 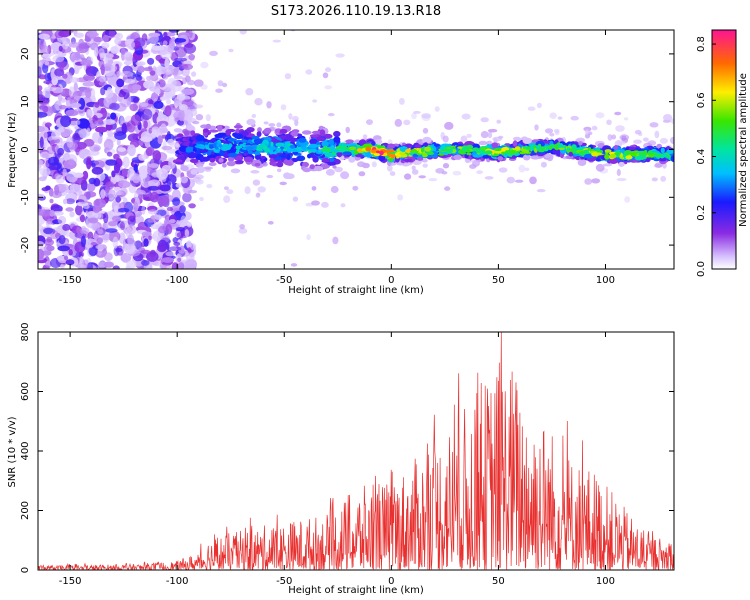 What do you see at coordinates (70, 581) in the screenshot?
I see `snr-x-tick-label: -150` at bounding box center [70, 581].